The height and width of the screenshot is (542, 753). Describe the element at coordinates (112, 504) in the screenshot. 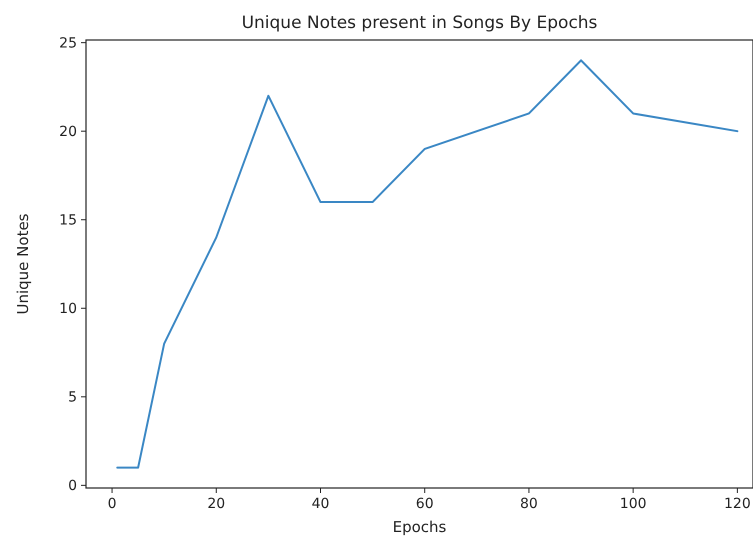

I see `x-tick-label: 0` at that location.